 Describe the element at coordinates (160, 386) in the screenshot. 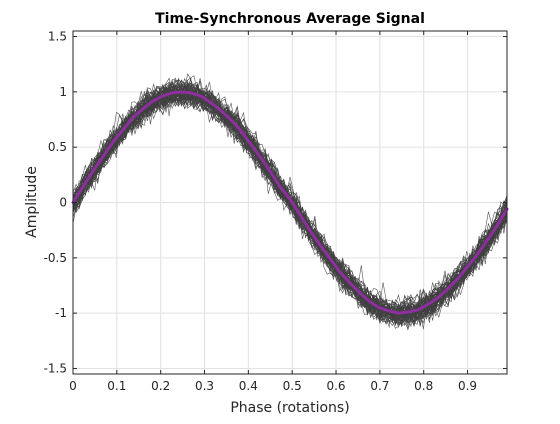

I see `x-tick-label: 0.2` at that location.